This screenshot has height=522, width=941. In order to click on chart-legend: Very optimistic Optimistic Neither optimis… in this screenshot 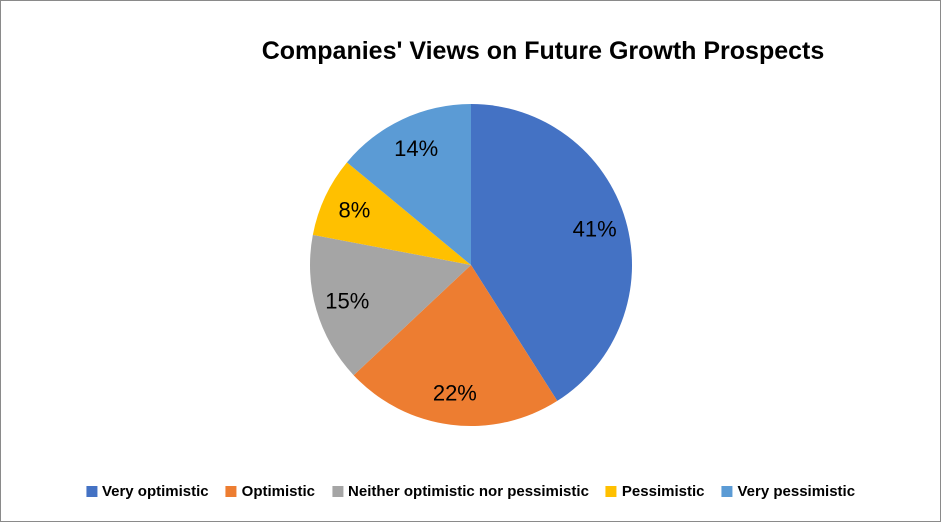, I will do `click(470, 491)`.